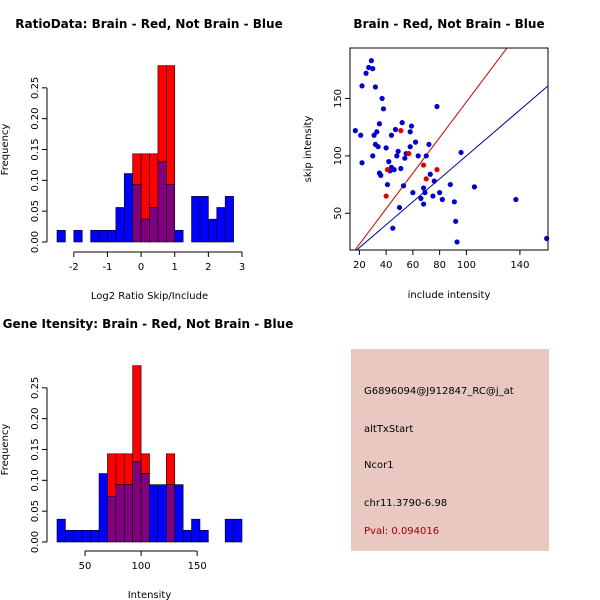  Describe the element at coordinates (35, 542) in the screenshot. I see `y-tick-label-0: 0.00` at that location.